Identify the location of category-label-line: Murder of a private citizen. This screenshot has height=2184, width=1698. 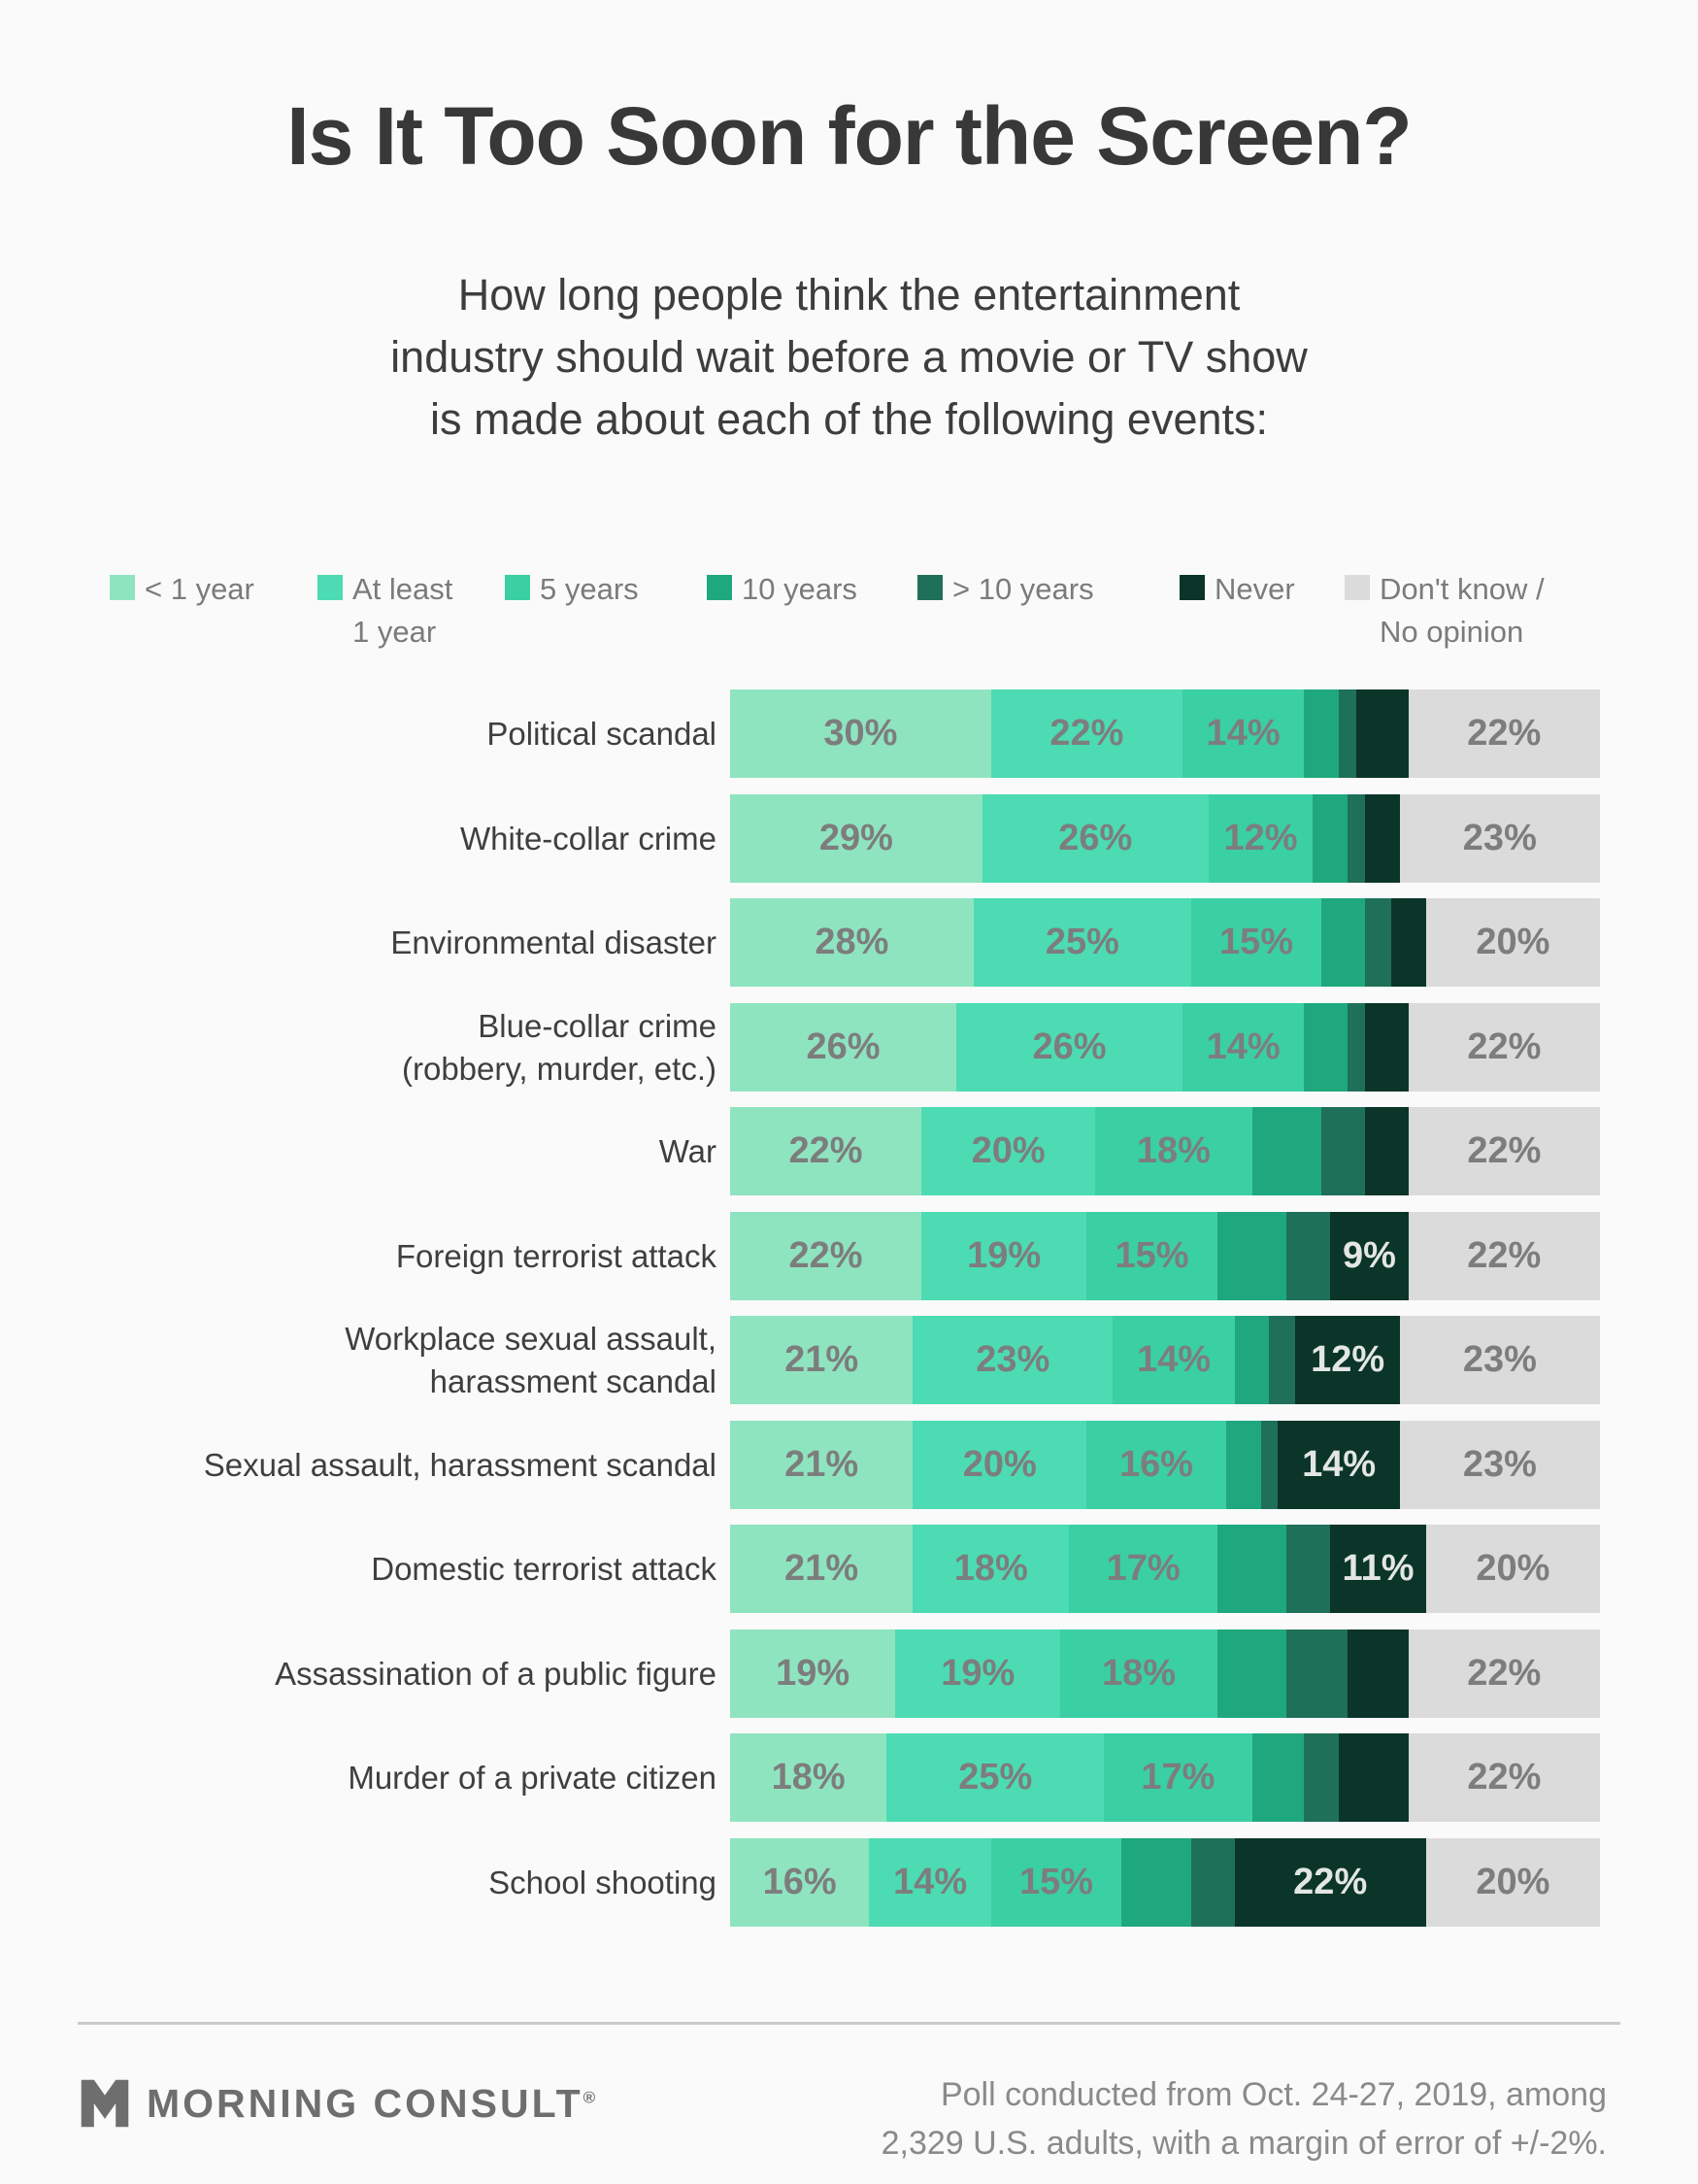
(532, 1777).